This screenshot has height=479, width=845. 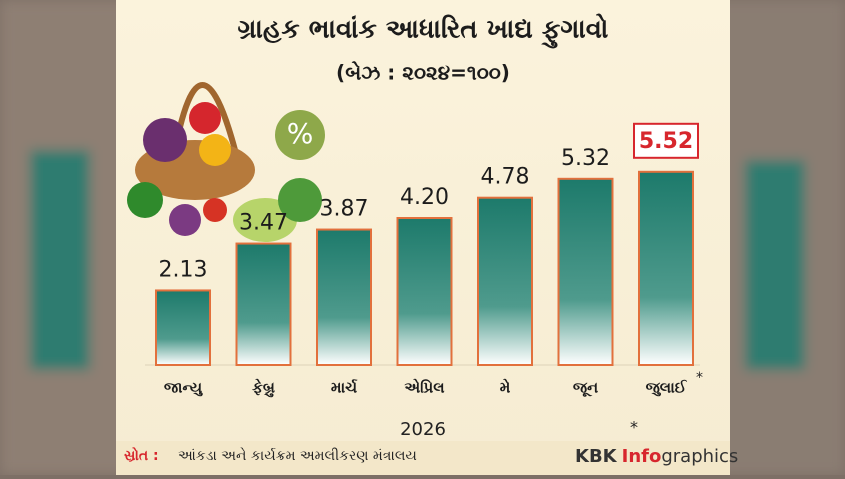 I want to click on category-label: મે, so click(x=505, y=386).